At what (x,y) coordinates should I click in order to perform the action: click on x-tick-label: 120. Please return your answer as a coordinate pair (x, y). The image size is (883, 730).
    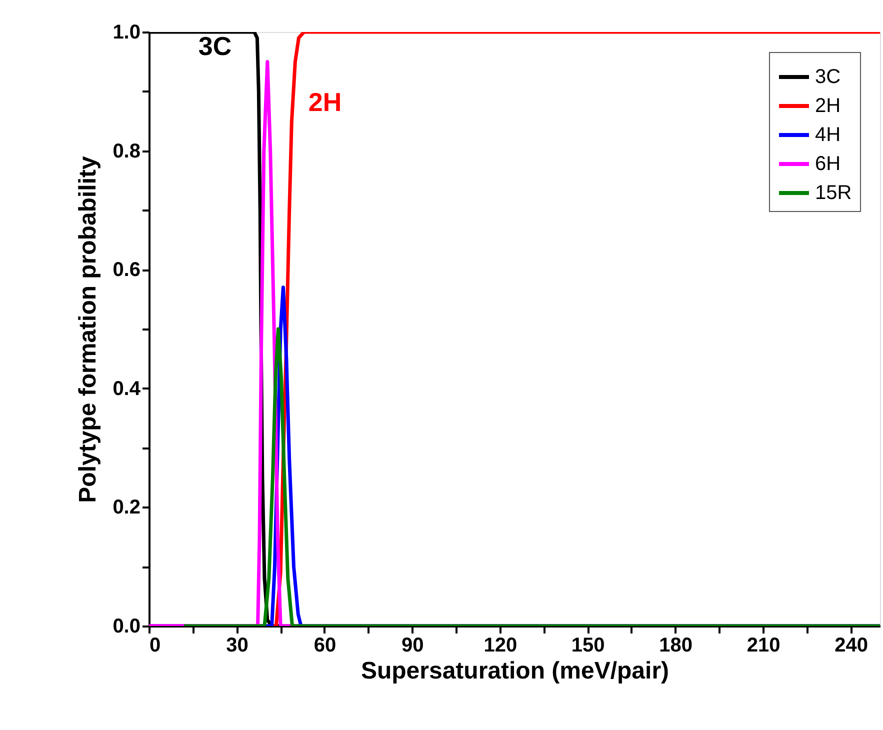
    Looking at the image, I should click on (501, 645).